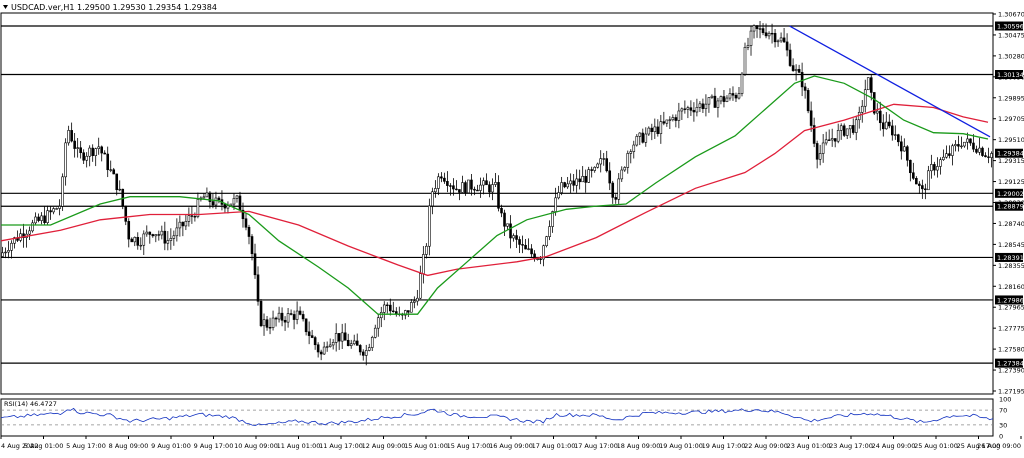  What do you see at coordinates (5, 7) in the screenshot?
I see `dropdown-triangle-icon` at bounding box center [5, 7].